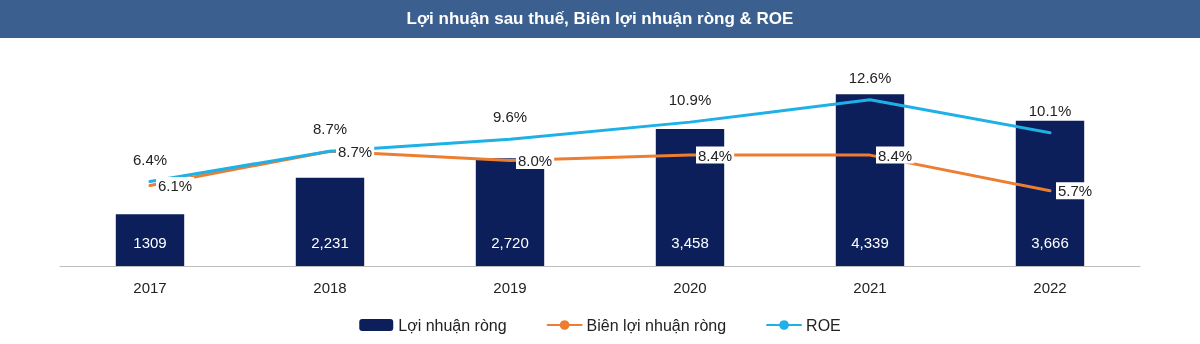 This screenshot has width=1200, height=344. I want to click on data-label: 1309, so click(150, 242).